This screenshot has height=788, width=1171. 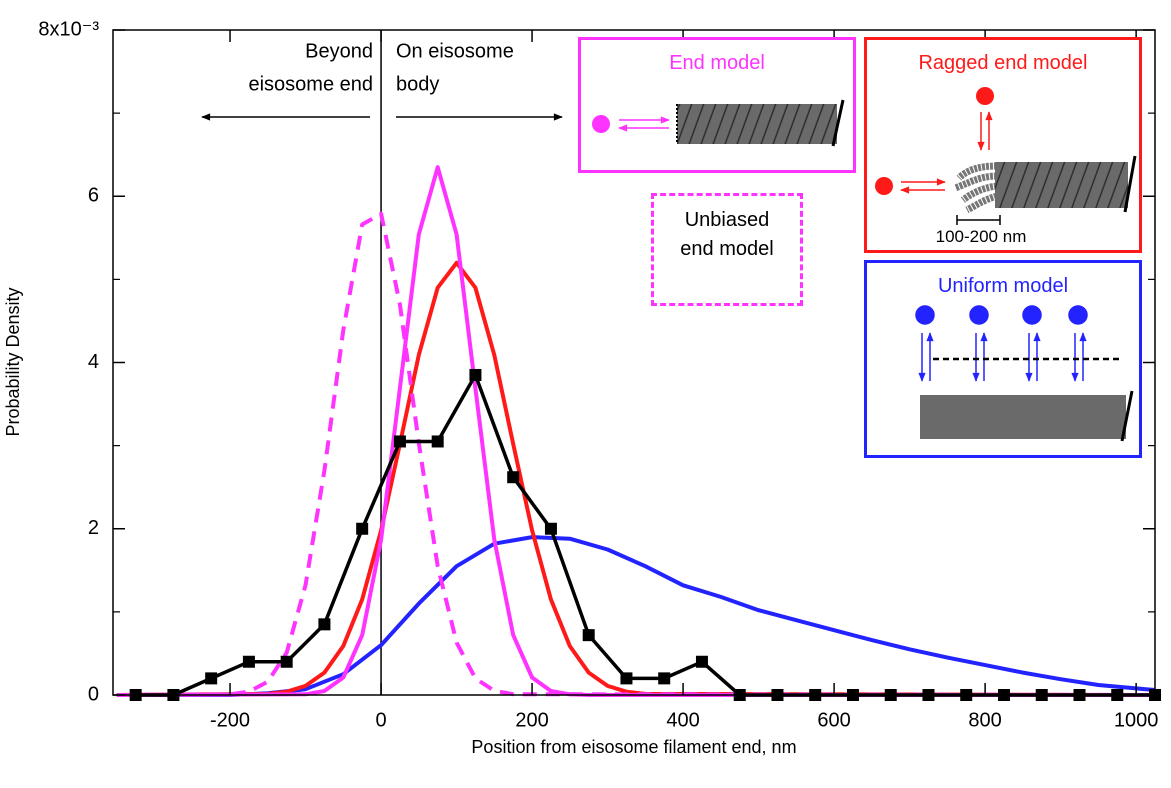 I want to click on unbiased-model-box: Unbiased end model, so click(x=727, y=249).